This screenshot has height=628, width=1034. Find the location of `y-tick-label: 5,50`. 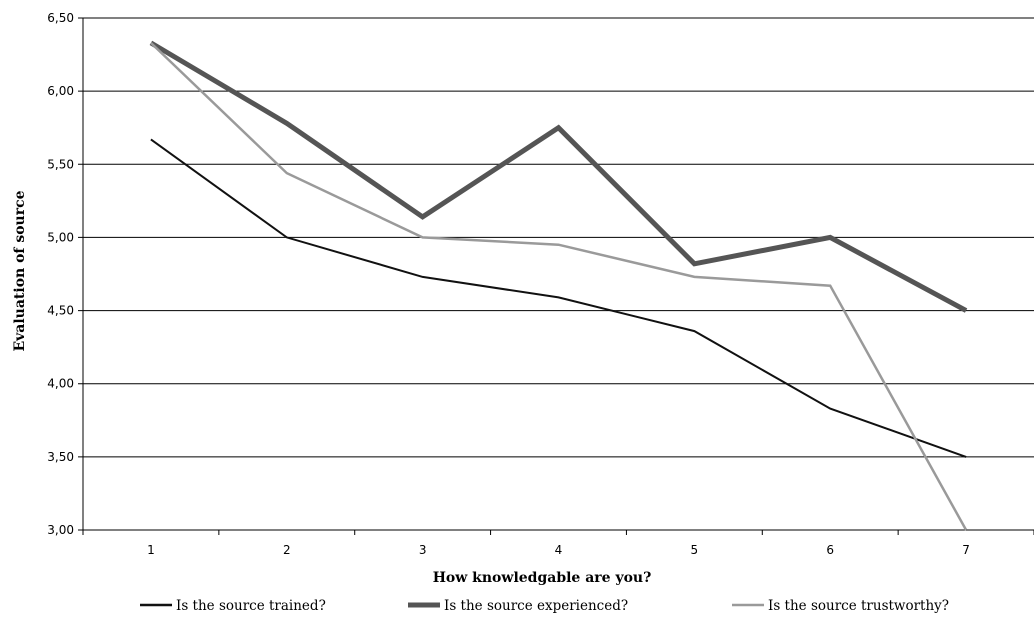

y-tick-label: 5,50 is located at coordinates (60, 164).